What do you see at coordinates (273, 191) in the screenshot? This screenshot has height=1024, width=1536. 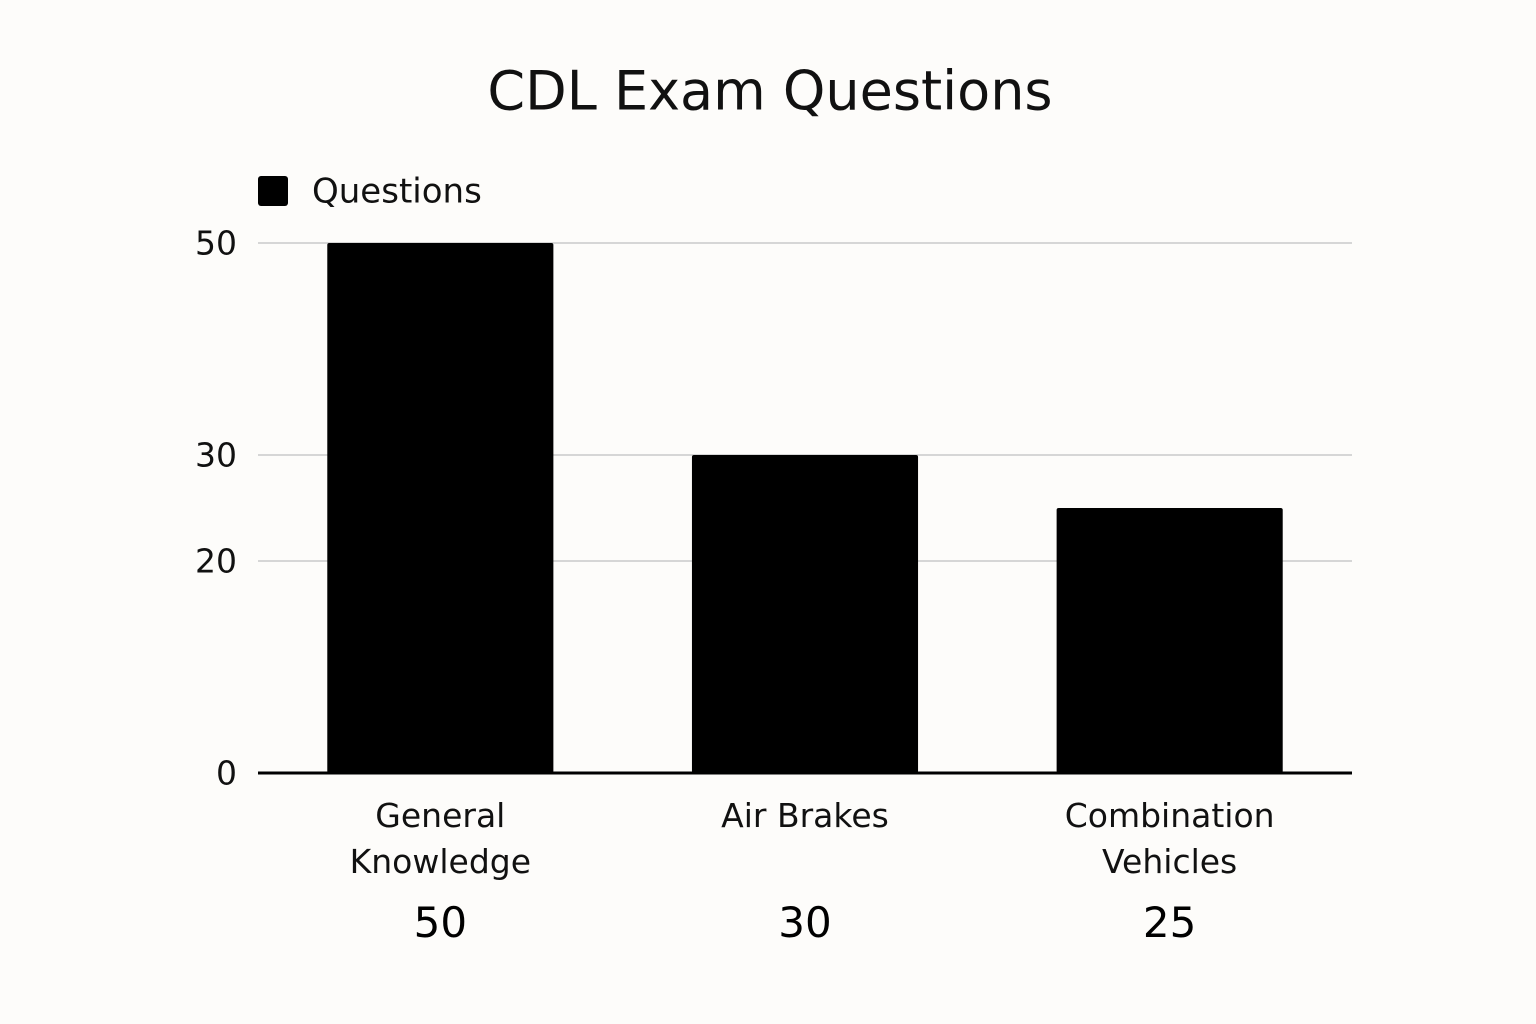 I see `legend-swatch` at bounding box center [273, 191].